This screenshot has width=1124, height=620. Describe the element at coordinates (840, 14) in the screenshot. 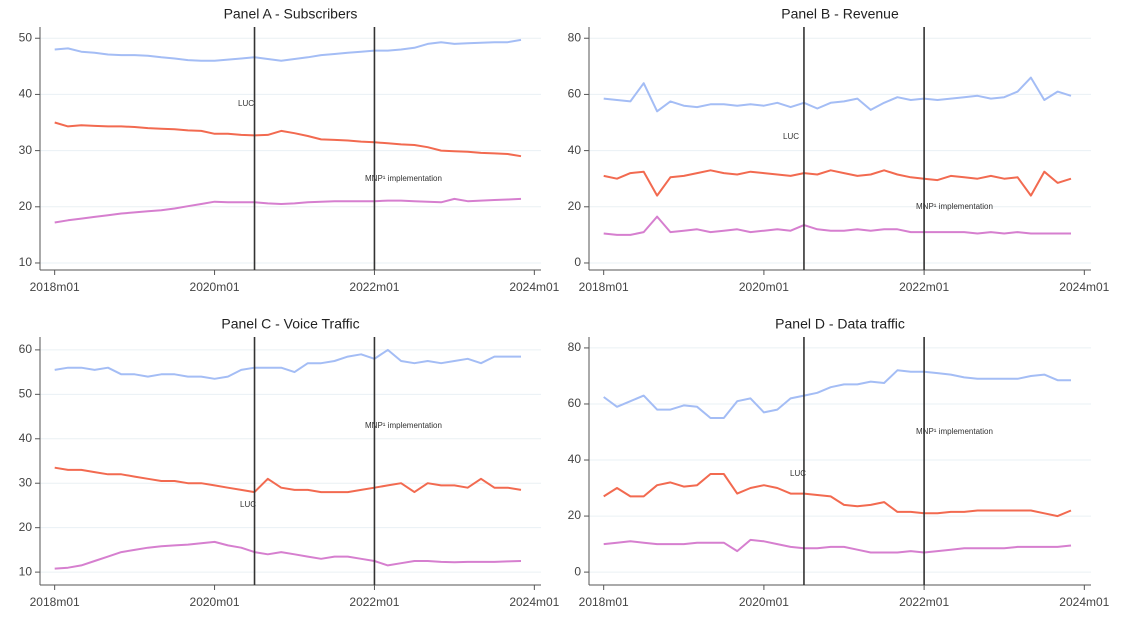

I see `panel-title: Panel B - Revenue` at that location.